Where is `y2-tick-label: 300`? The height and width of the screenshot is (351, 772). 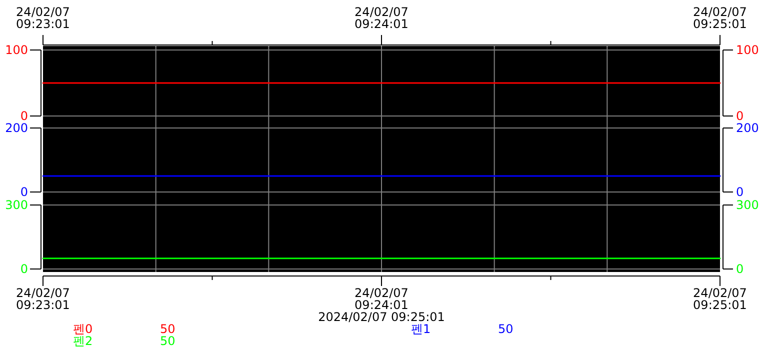 y2-tick-label: 300 is located at coordinates (747, 205).